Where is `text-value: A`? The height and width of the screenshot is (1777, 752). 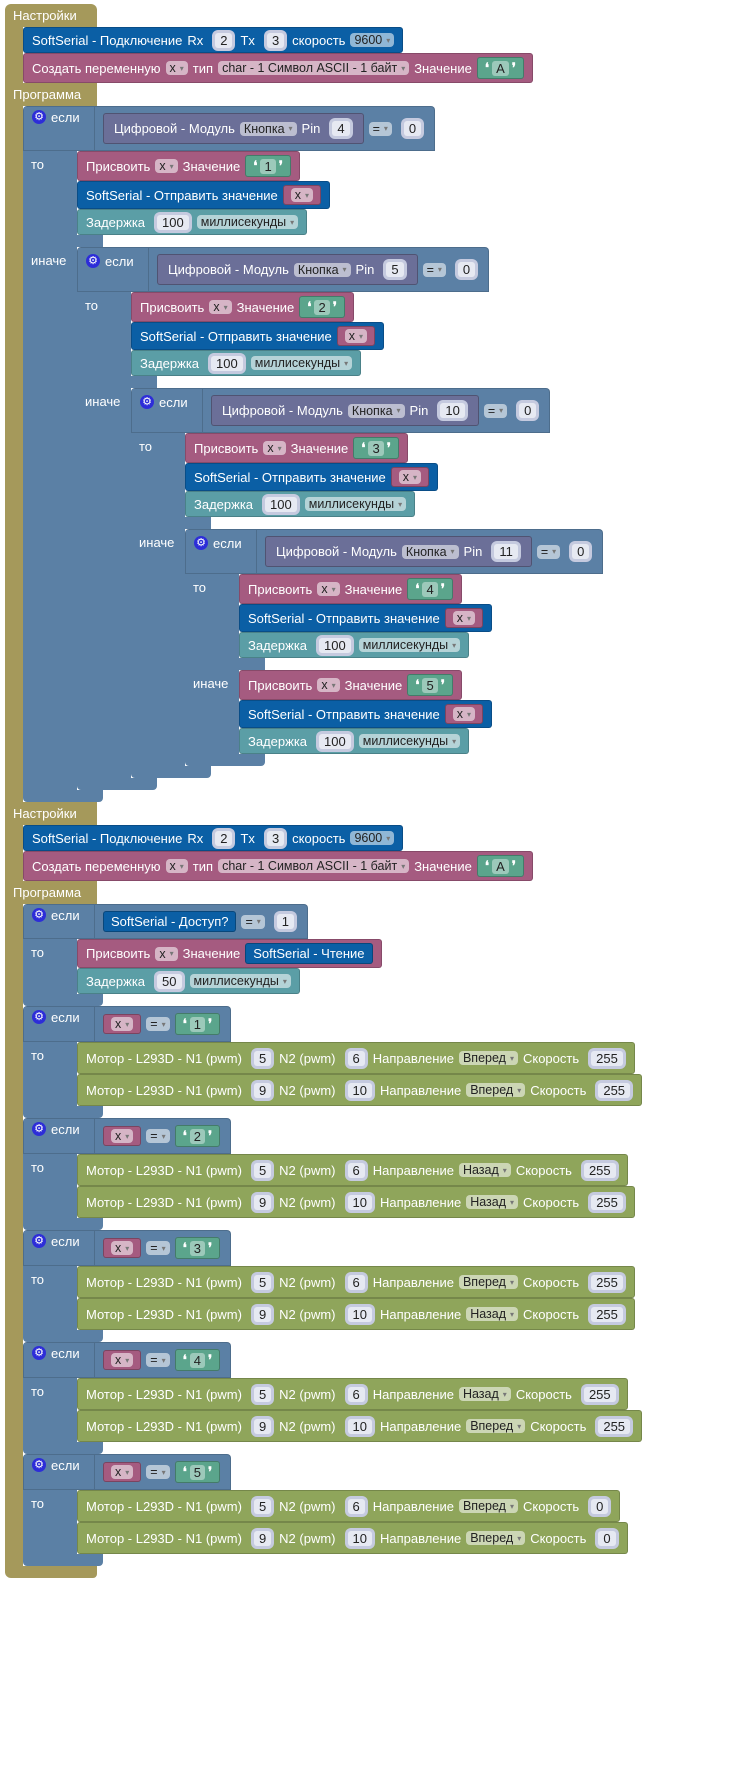
text-value: A is located at coordinates (500, 866).